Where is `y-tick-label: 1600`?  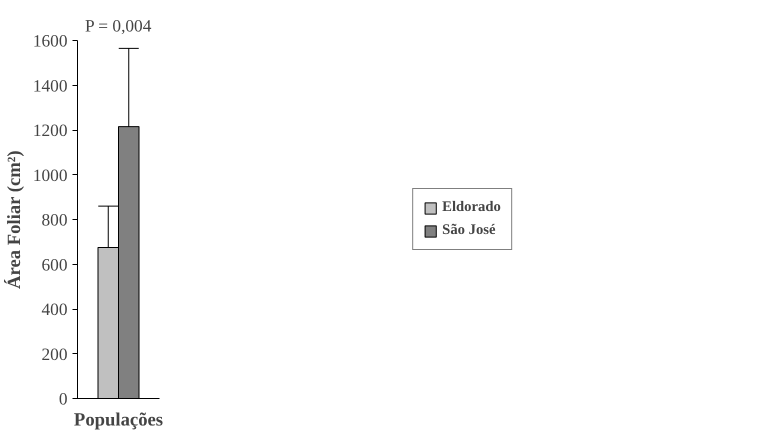 y-tick-label: 1600 is located at coordinates (50, 41).